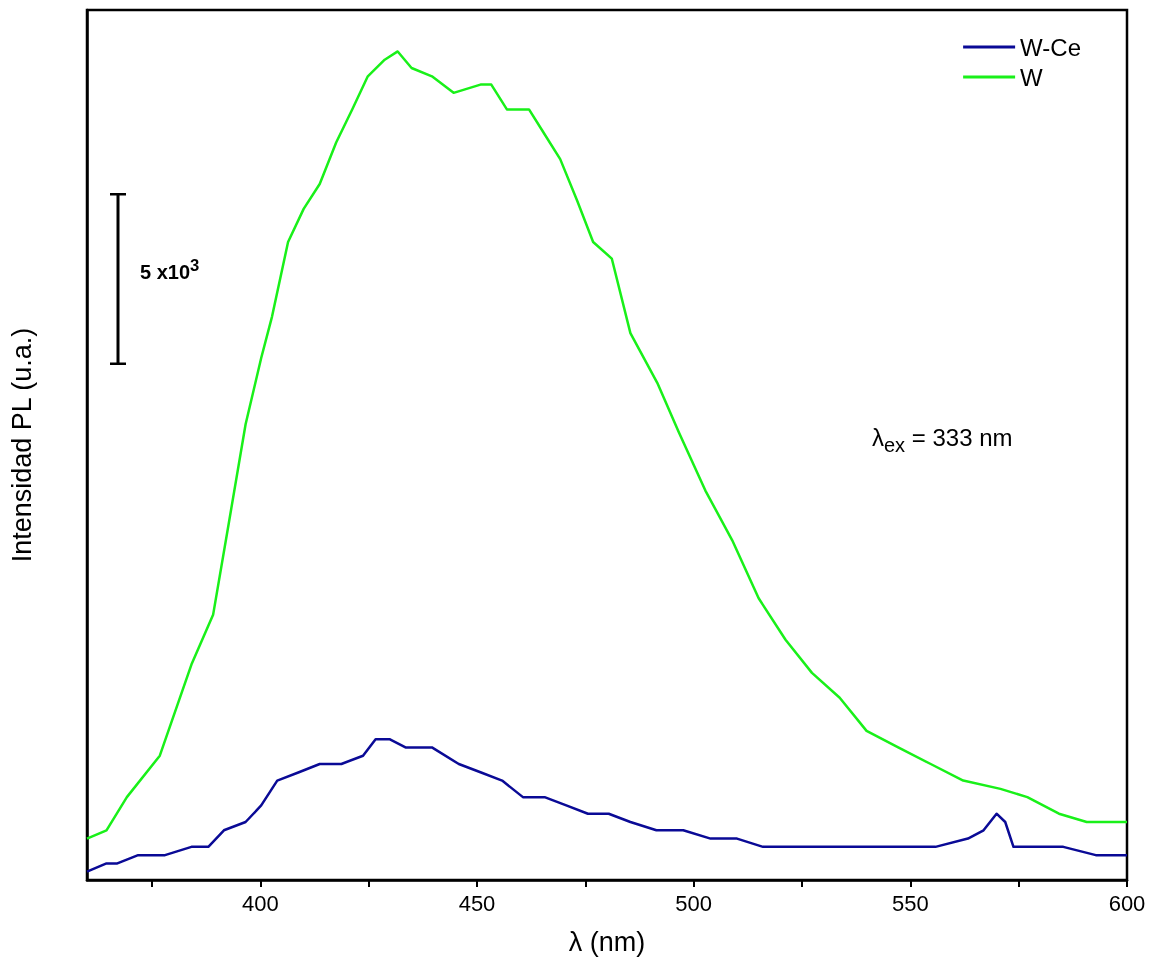  What do you see at coordinates (477, 903) in the screenshot?
I see `x-tick-label: 450` at bounding box center [477, 903].